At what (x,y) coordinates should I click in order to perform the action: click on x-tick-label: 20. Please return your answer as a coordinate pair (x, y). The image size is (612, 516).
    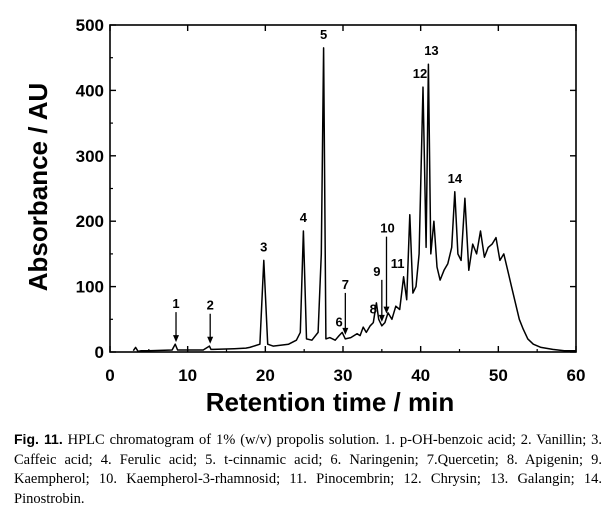
    Looking at the image, I should click on (265, 375).